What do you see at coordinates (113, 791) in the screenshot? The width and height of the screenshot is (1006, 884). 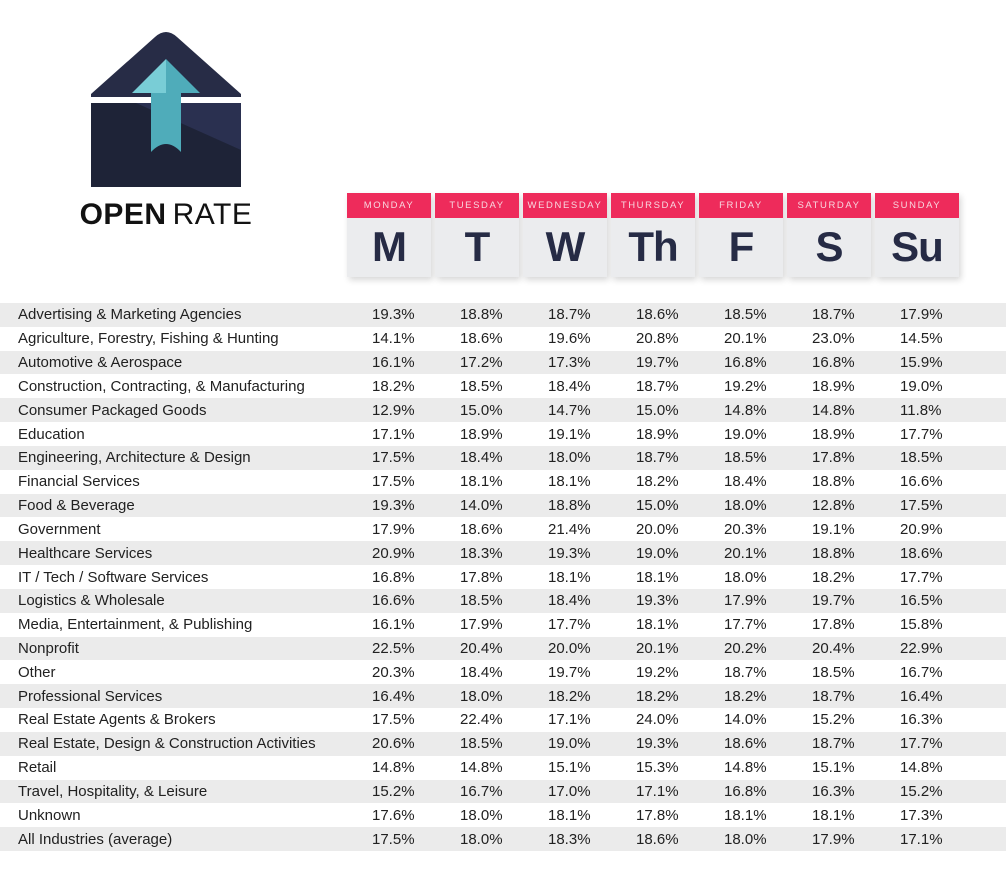 I see `industry-name: Travel, Hospitality, & Leisure` at bounding box center [113, 791].